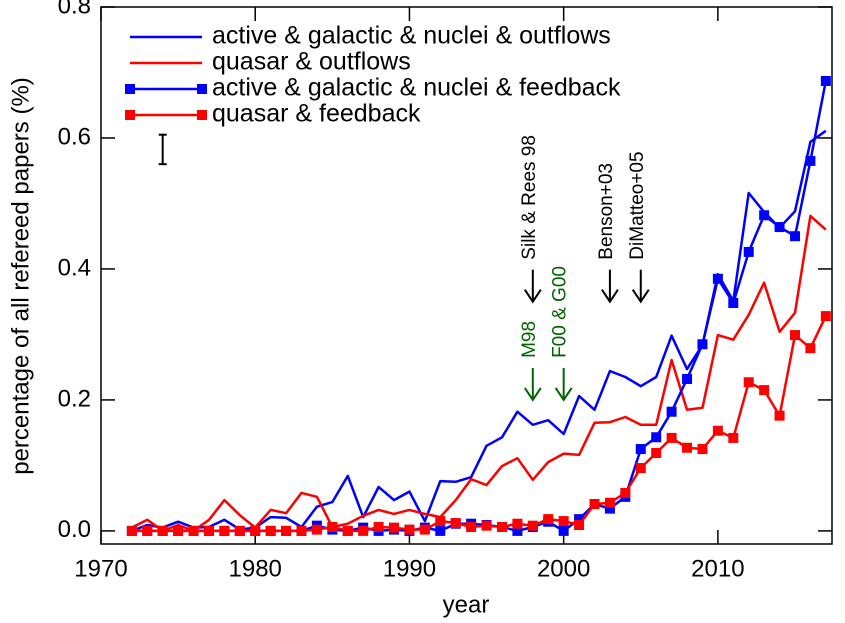  I want to click on annotation-text: Benson+03, so click(606, 211).